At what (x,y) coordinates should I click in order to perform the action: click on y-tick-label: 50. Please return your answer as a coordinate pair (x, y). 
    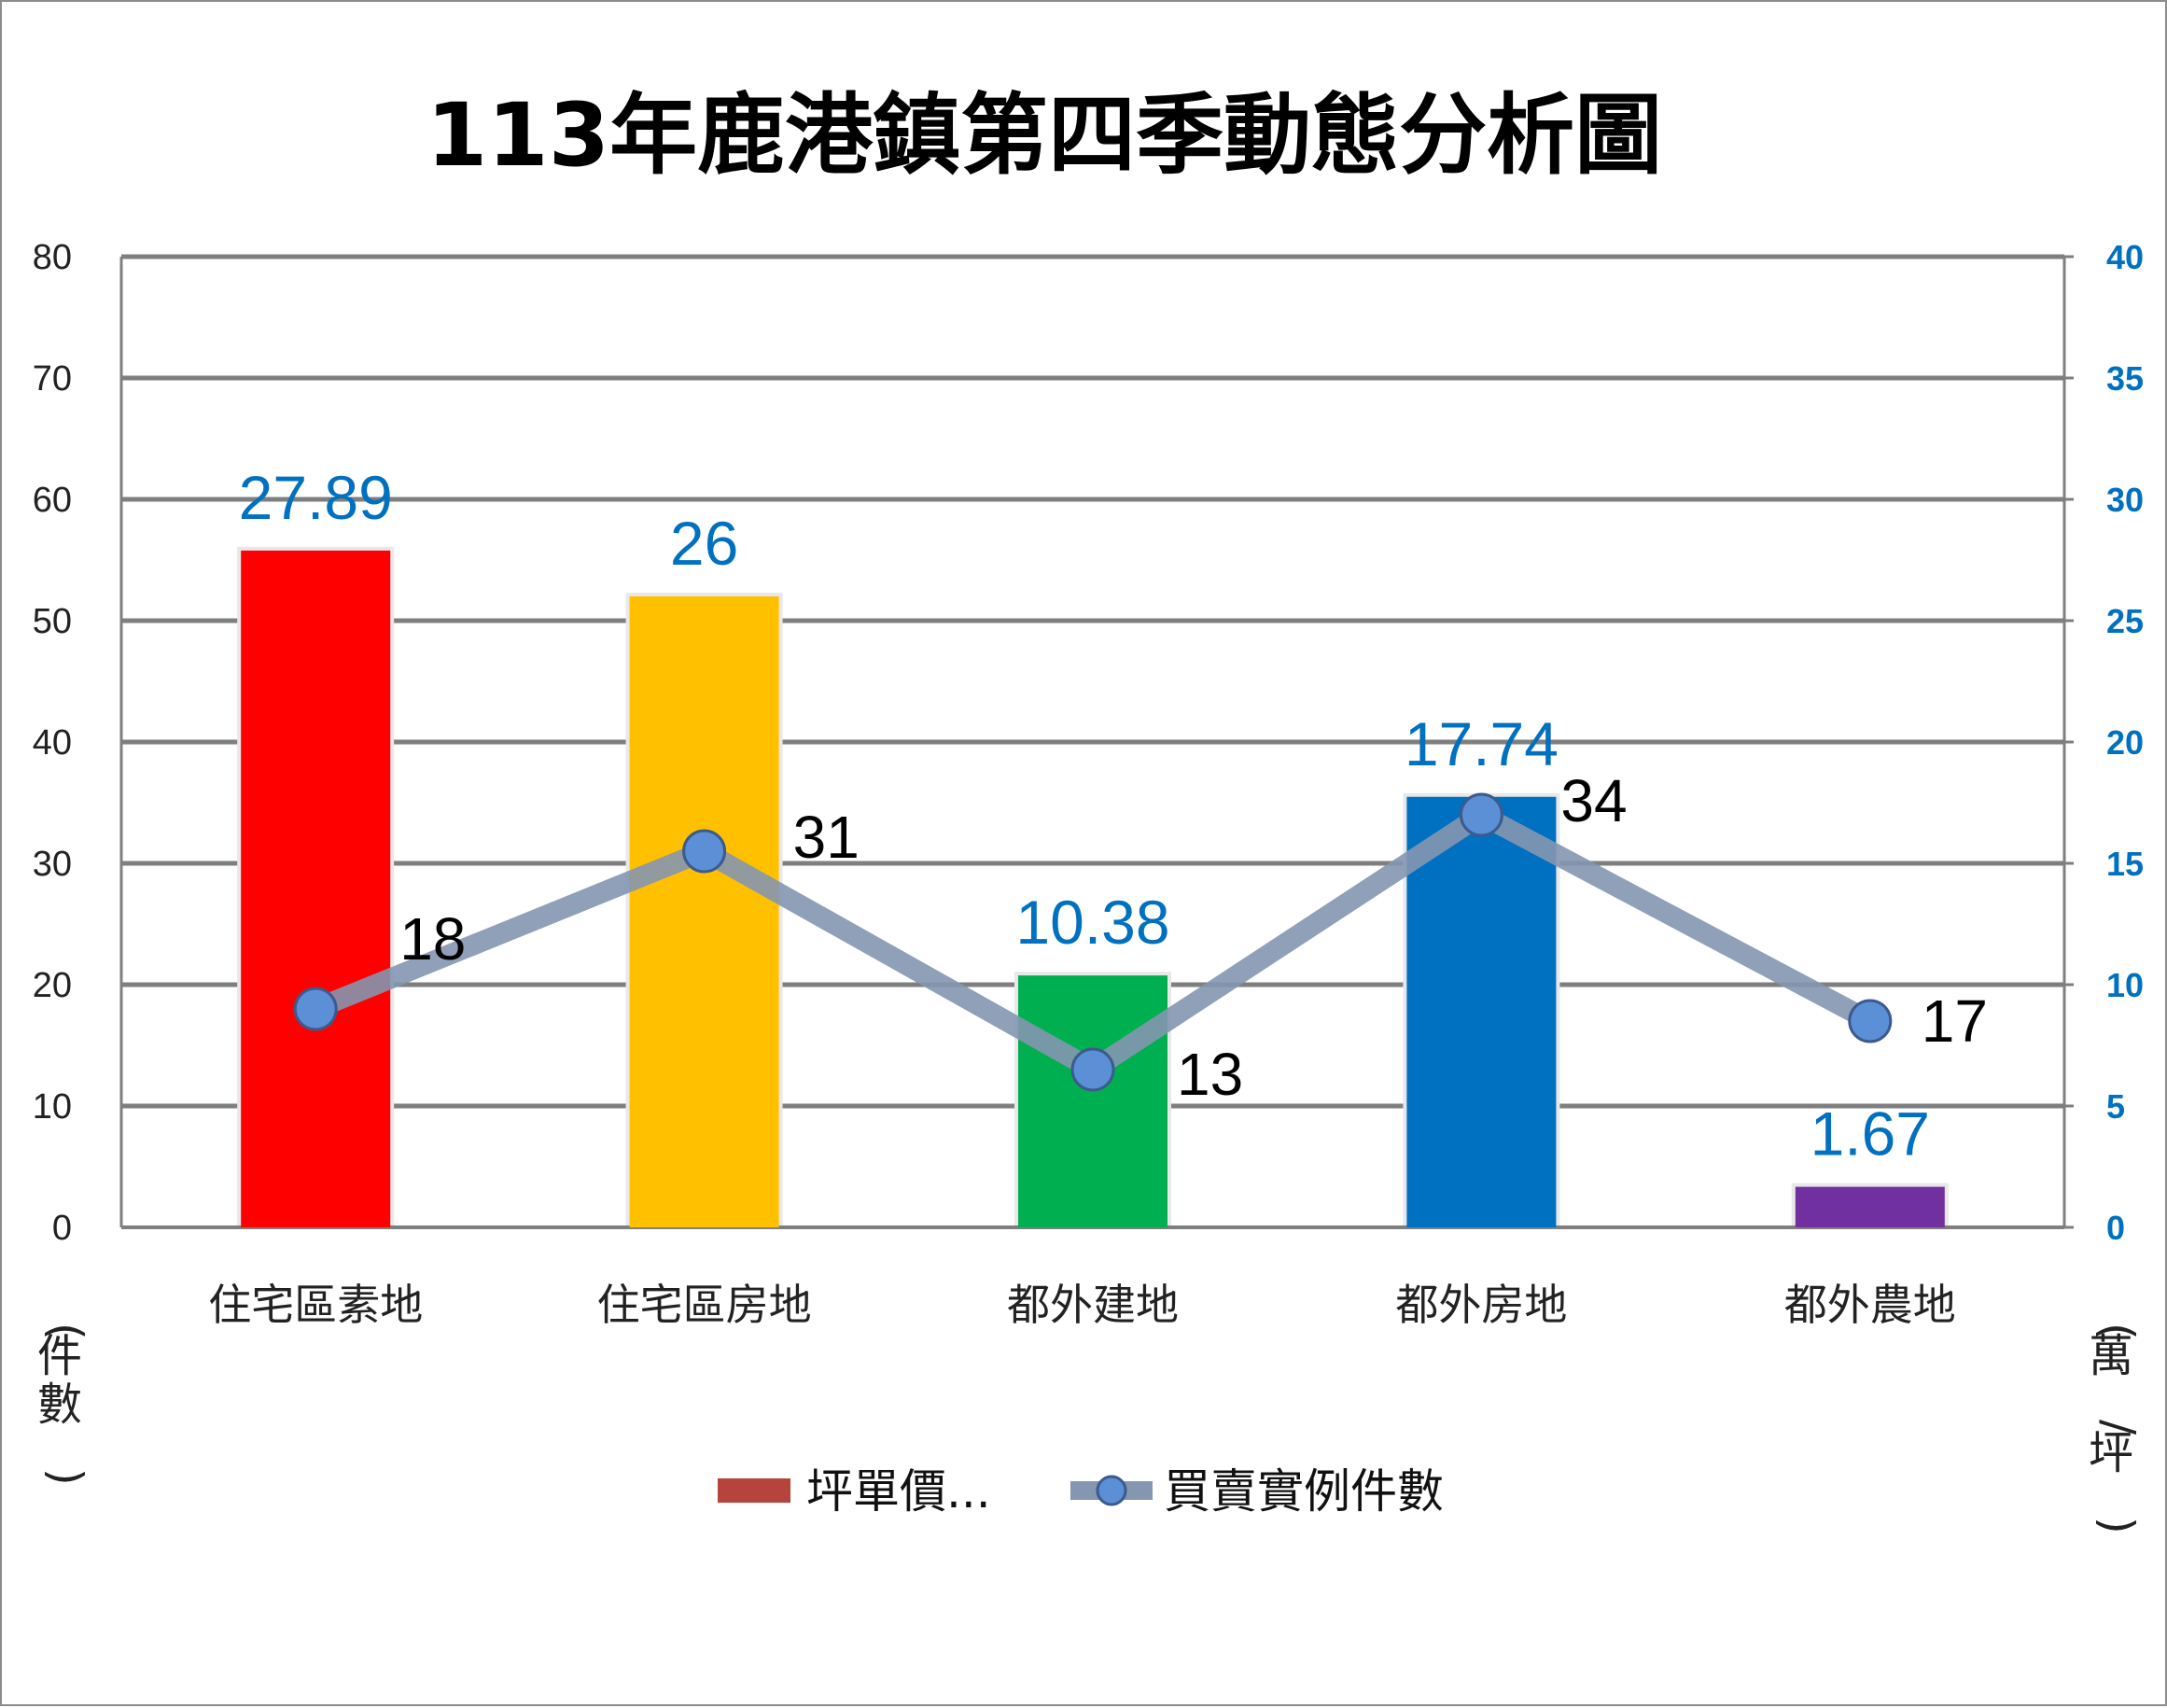
    Looking at the image, I should click on (52, 621).